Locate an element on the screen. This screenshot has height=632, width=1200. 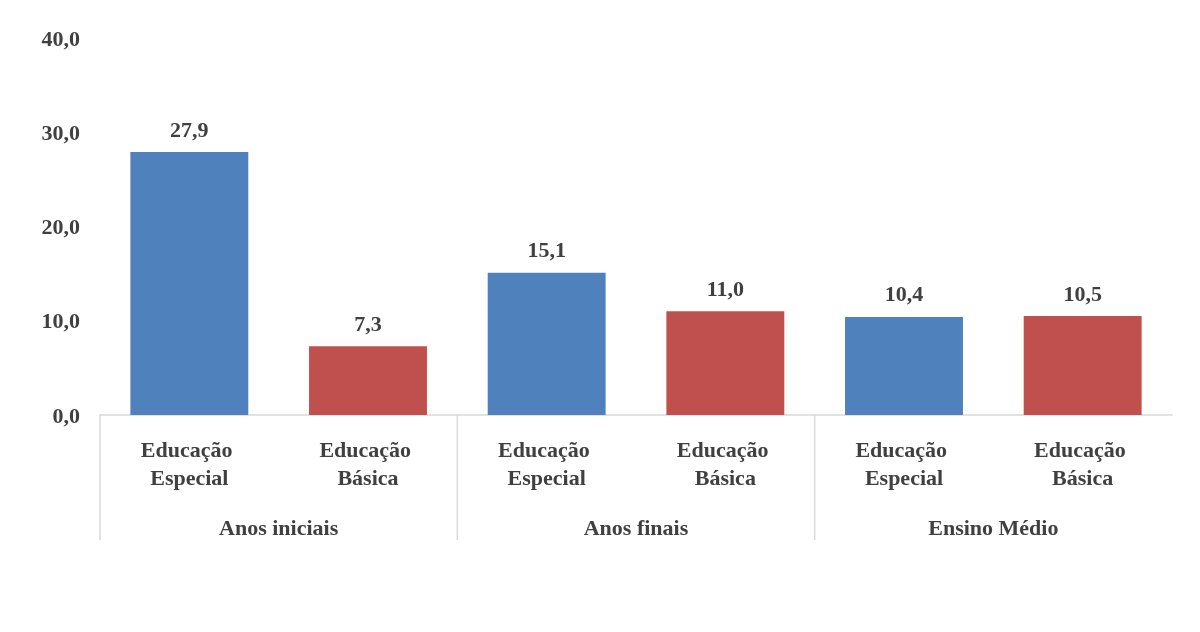
data-label: 15,1 is located at coordinates (546, 250).